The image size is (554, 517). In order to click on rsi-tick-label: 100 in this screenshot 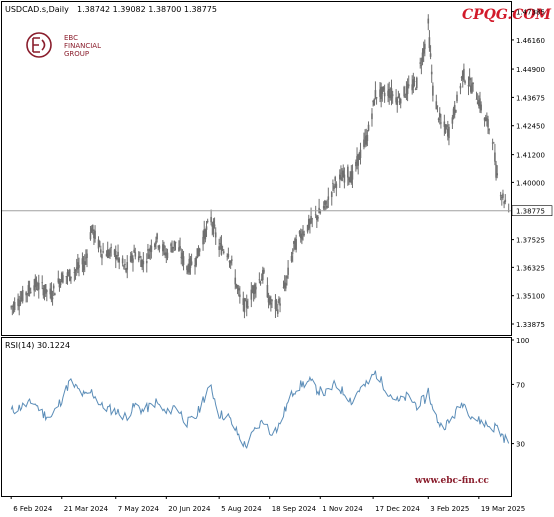, I will do `click(522, 341)`.